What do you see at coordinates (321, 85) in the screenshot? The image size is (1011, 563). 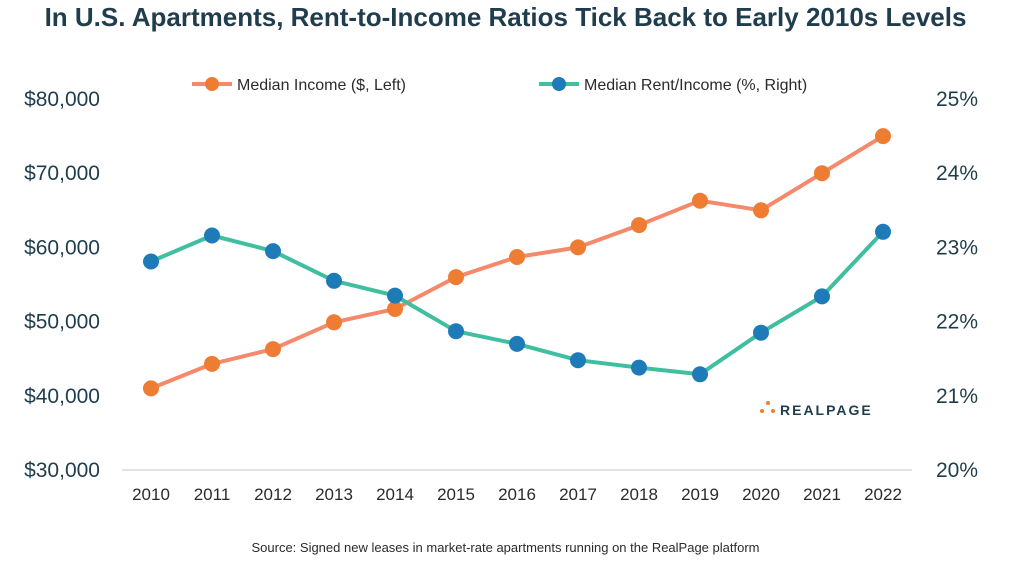 I see `legend-label: Median Income ($, Left)` at bounding box center [321, 85].